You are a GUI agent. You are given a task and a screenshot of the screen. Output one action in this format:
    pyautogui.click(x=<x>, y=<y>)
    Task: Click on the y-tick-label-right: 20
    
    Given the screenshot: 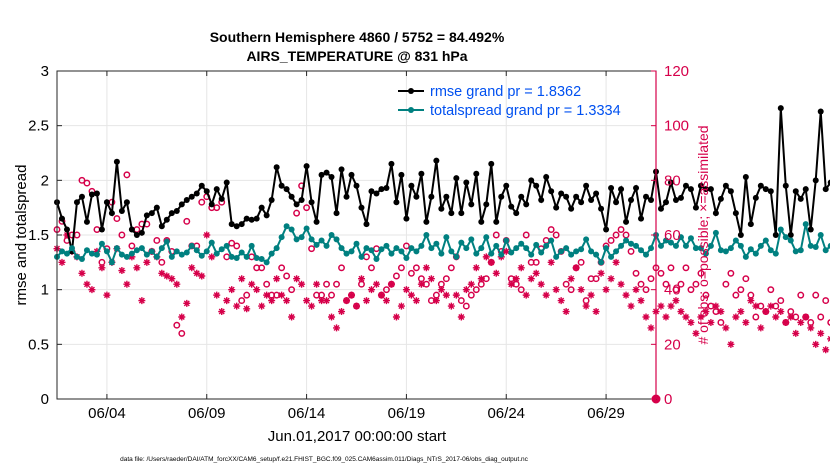 What is the action you would take?
    pyautogui.click(x=672, y=344)
    